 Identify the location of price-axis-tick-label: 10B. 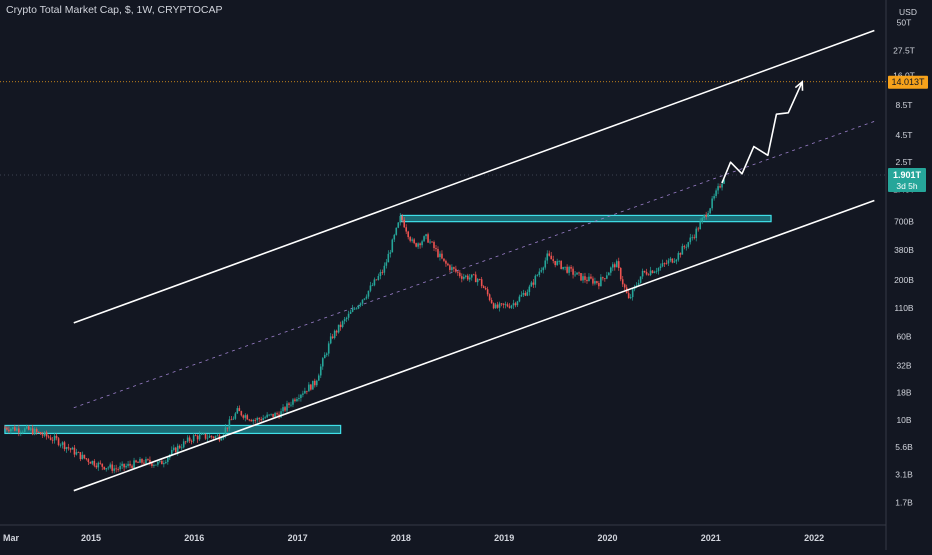
(903, 420).